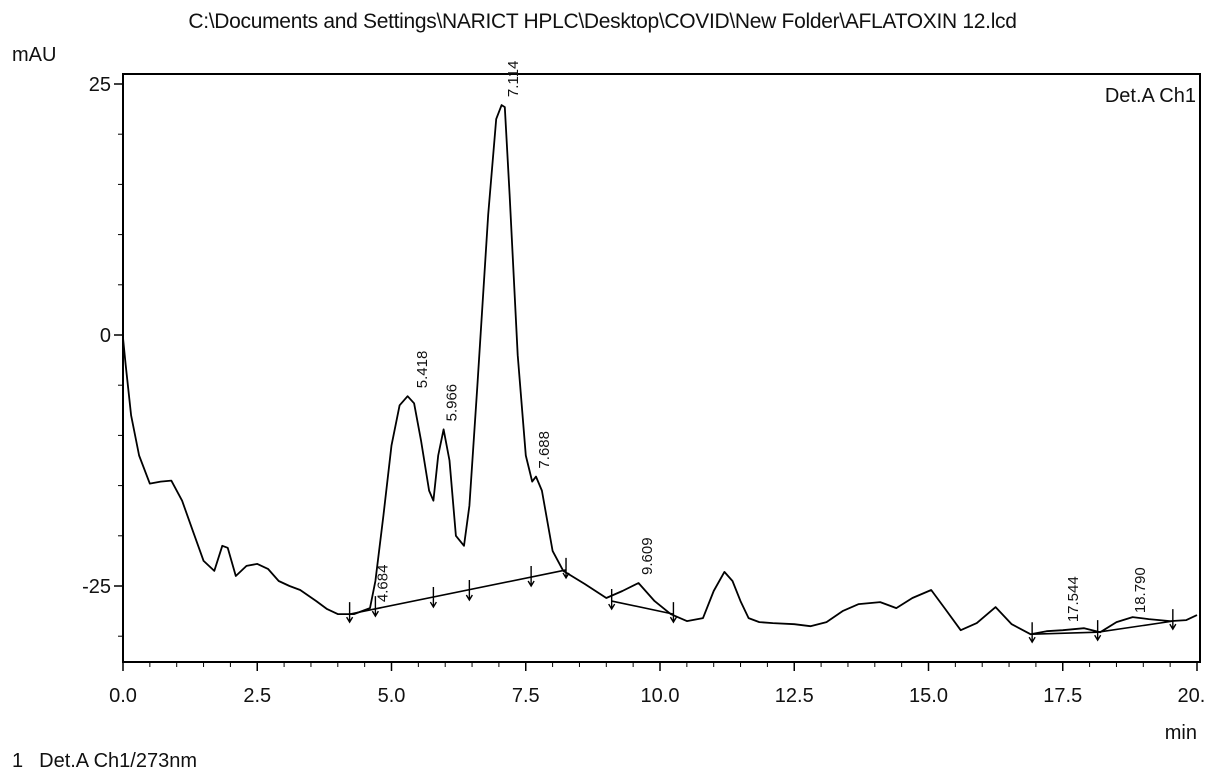  Describe the element at coordinates (1150, 96) in the screenshot. I see `detector-label: Det.A Ch1` at that location.